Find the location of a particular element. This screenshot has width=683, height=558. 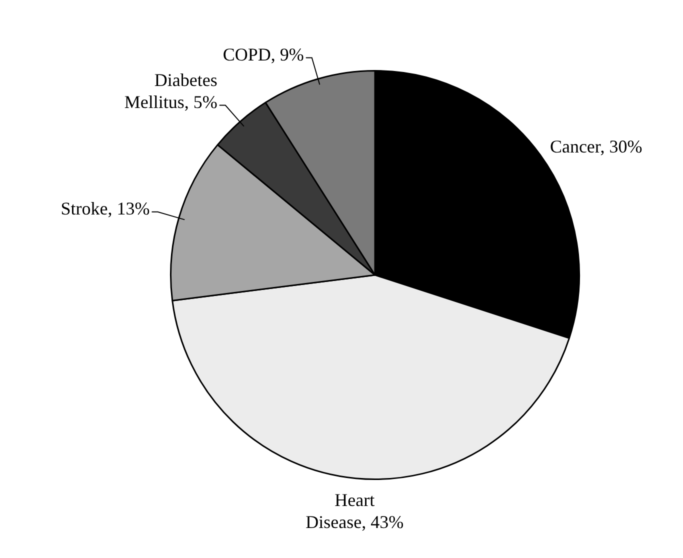

slice-label: Diabetes Mellitus, 5% is located at coordinates (171, 91).